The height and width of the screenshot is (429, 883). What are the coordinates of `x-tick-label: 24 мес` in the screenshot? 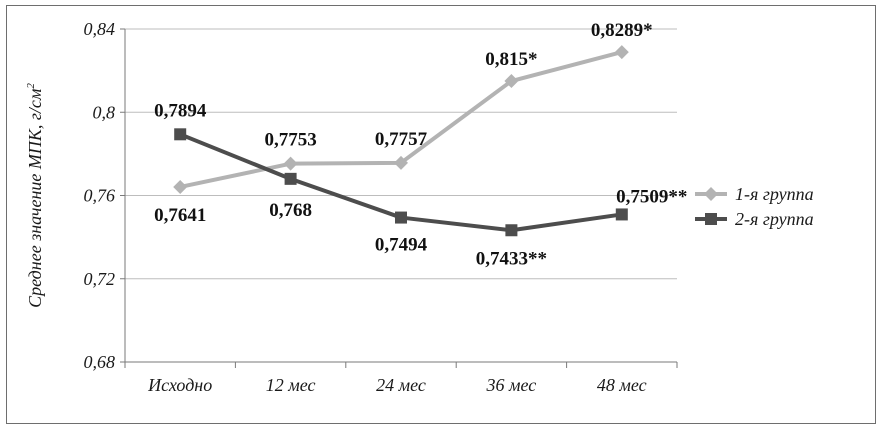 It's located at (401, 385).